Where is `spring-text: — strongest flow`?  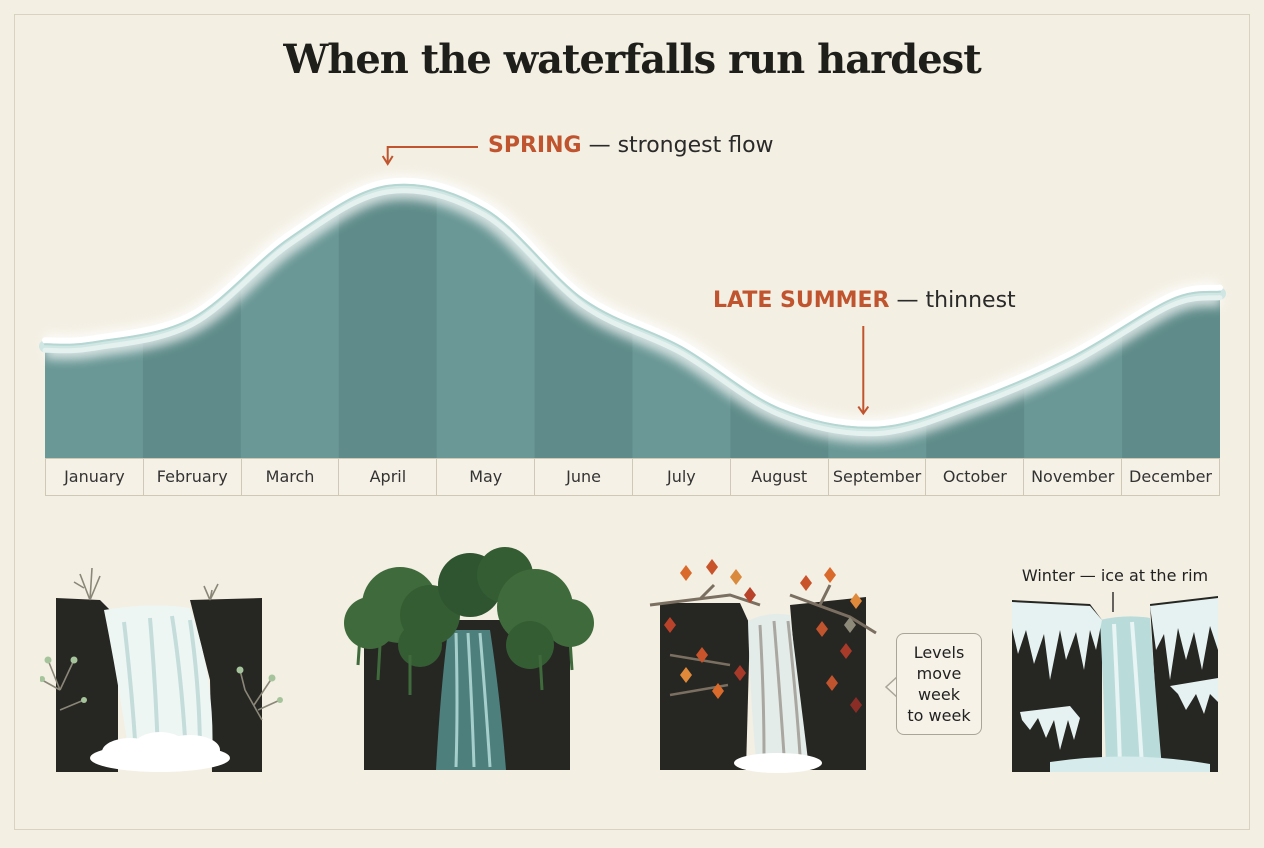 spring-text: — strongest flow is located at coordinates (681, 145).